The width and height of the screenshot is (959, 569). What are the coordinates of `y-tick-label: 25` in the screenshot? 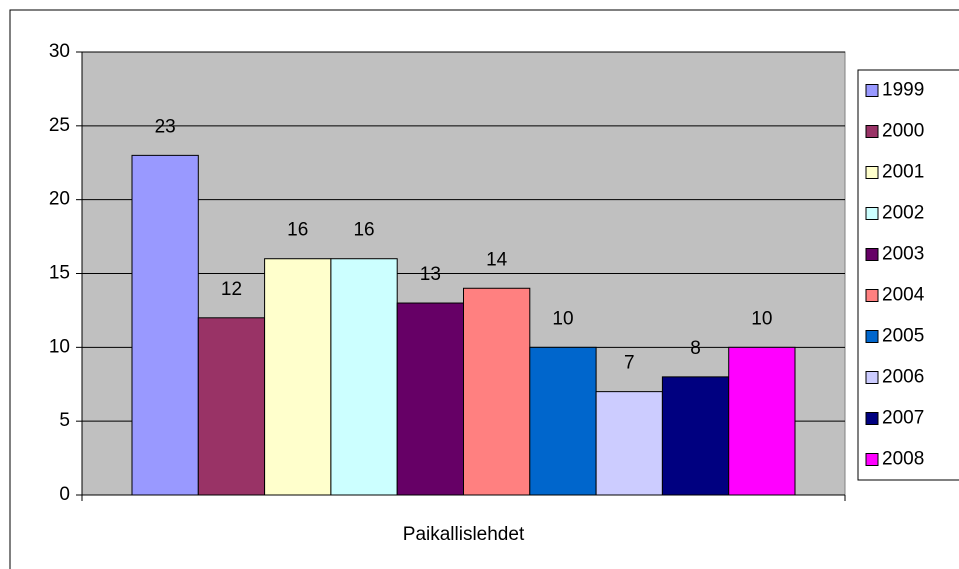 It's located at (59, 125).